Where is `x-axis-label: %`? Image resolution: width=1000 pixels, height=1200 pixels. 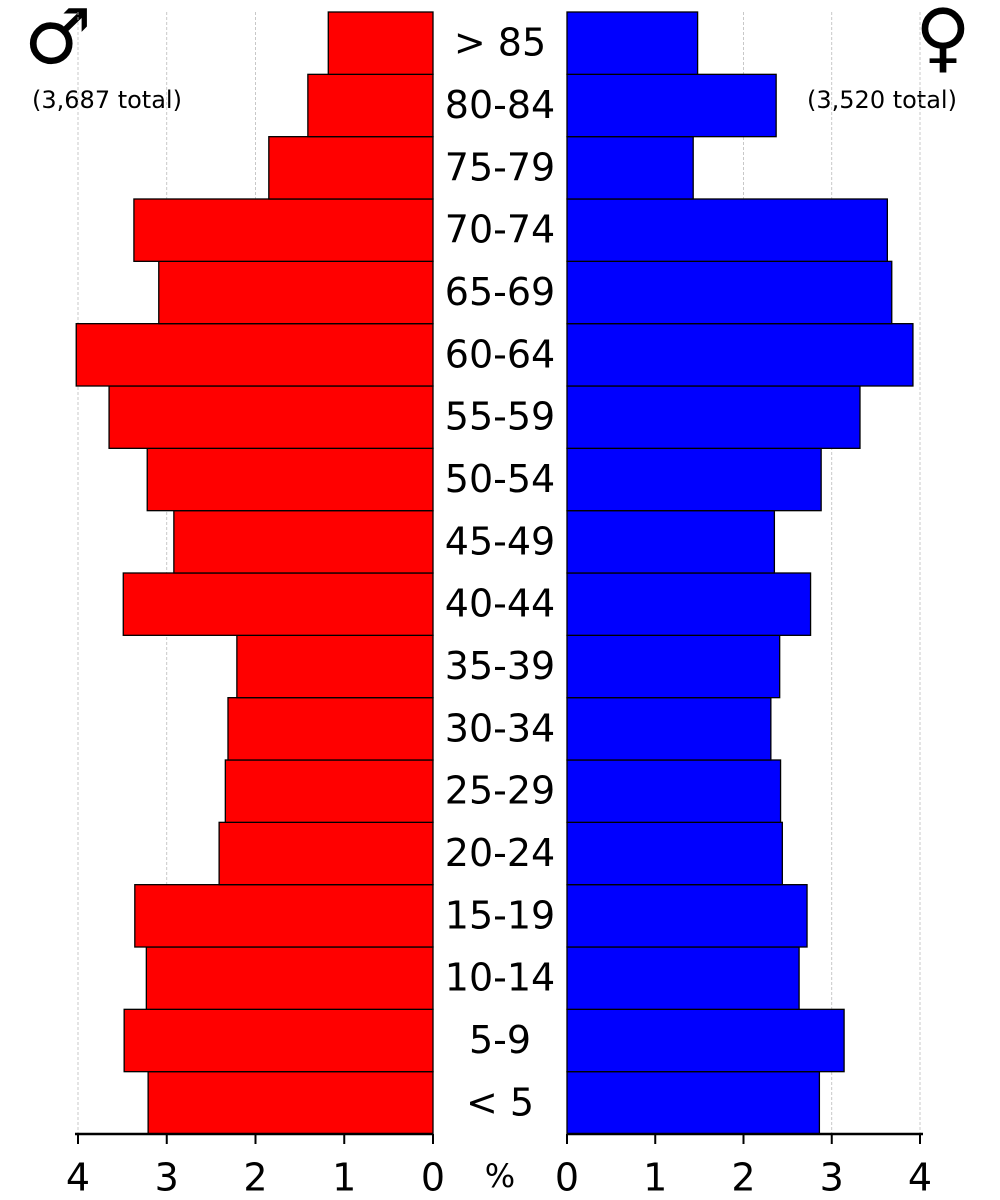 x-axis-label: % is located at coordinates (500, 1176).